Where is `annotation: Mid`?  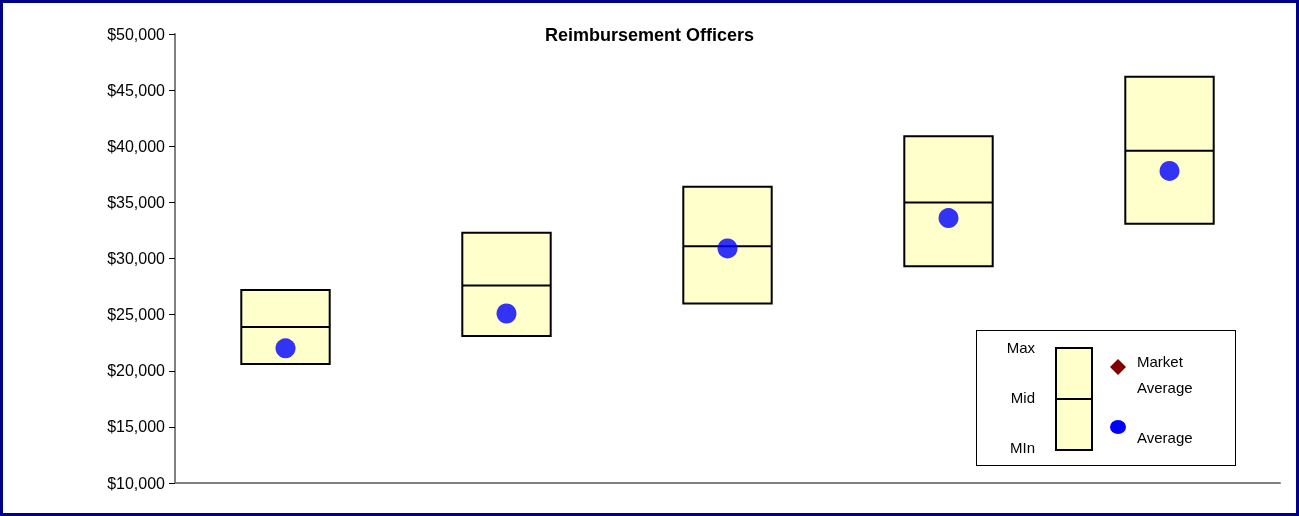
annotation: Mid is located at coordinates (1022, 397).